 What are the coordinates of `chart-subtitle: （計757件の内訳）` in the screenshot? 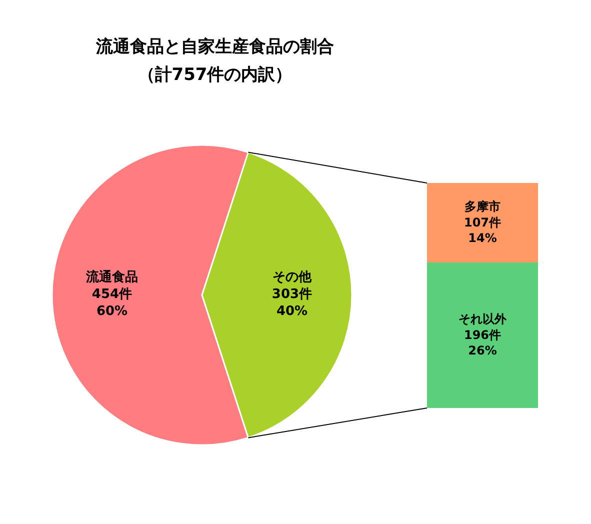 It's located at (215, 75).